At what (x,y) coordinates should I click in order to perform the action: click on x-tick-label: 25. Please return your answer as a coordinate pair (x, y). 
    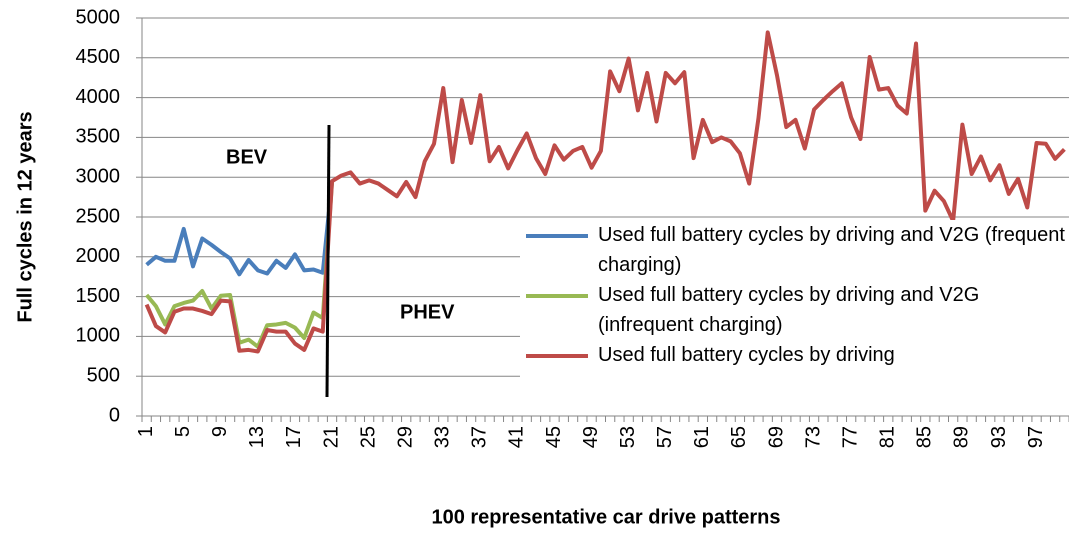
    Looking at the image, I should click on (368, 437).